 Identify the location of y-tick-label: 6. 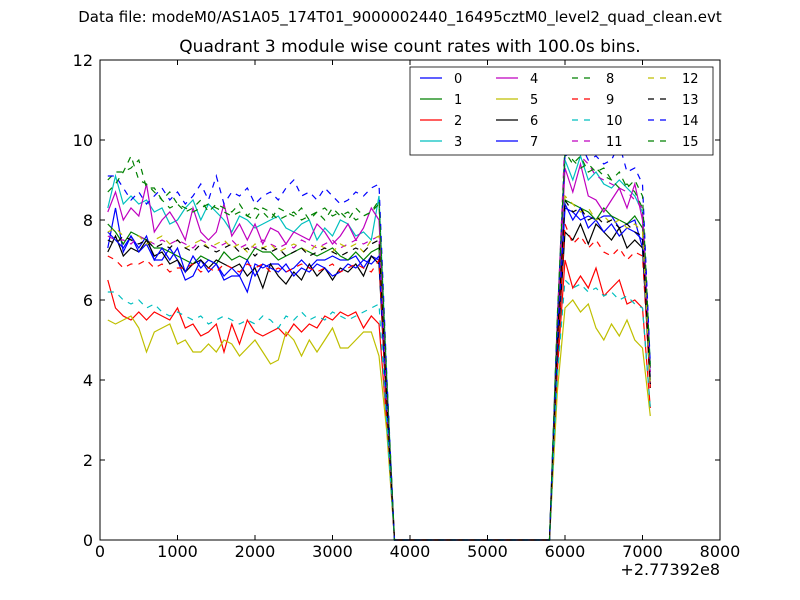
(88, 300).